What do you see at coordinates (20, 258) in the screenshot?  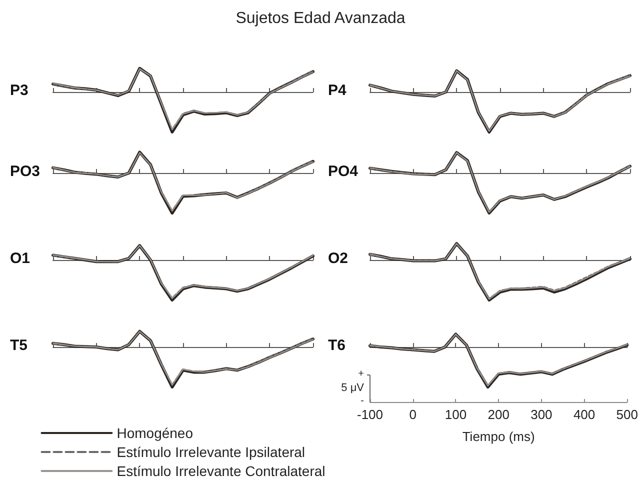 I see `y-axis-title: O1` at bounding box center [20, 258].